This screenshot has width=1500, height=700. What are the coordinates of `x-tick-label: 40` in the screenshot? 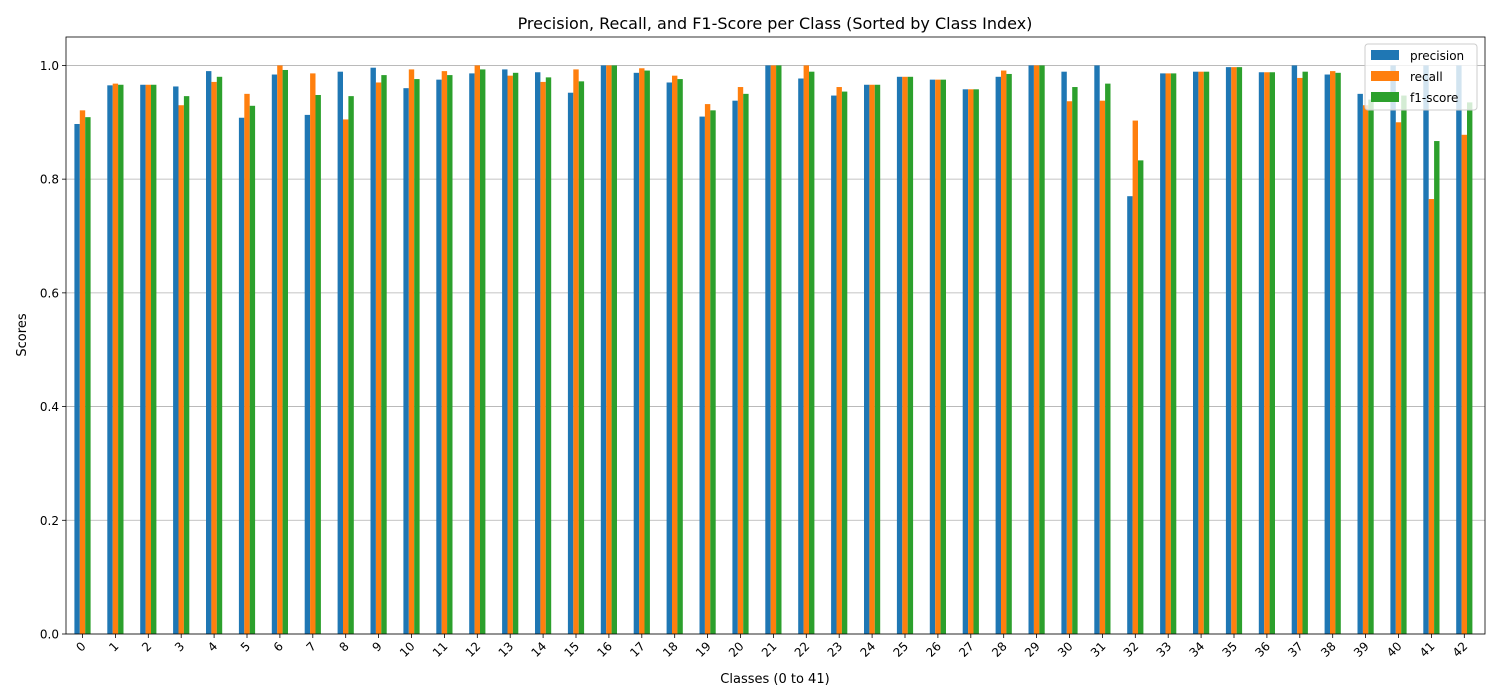 It's located at (1394, 649).